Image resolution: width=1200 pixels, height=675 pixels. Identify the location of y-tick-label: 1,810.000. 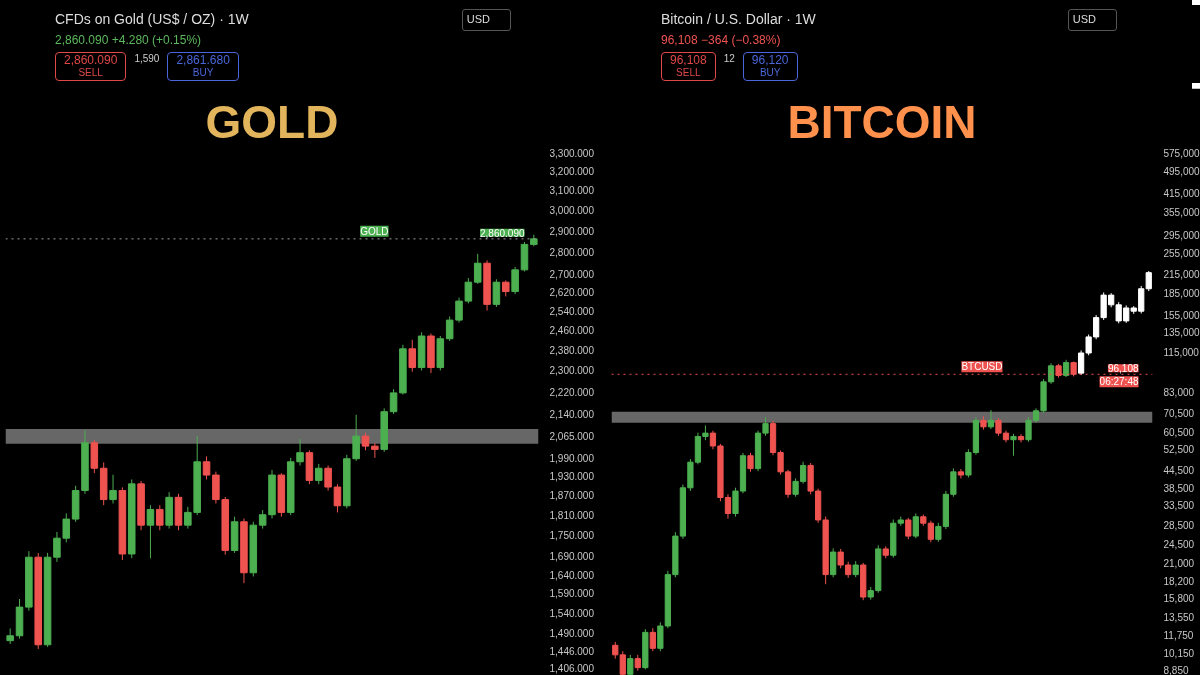
(572, 516).